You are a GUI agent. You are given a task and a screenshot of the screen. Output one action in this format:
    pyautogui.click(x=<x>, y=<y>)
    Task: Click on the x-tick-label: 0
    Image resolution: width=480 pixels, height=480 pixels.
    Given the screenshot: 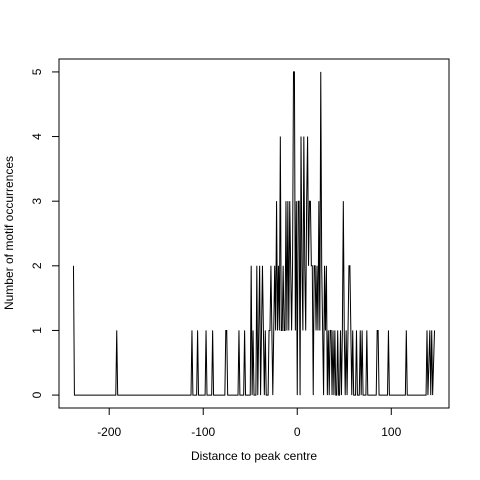 What is the action you would take?
    pyautogui.click(x=297, y=432)
    